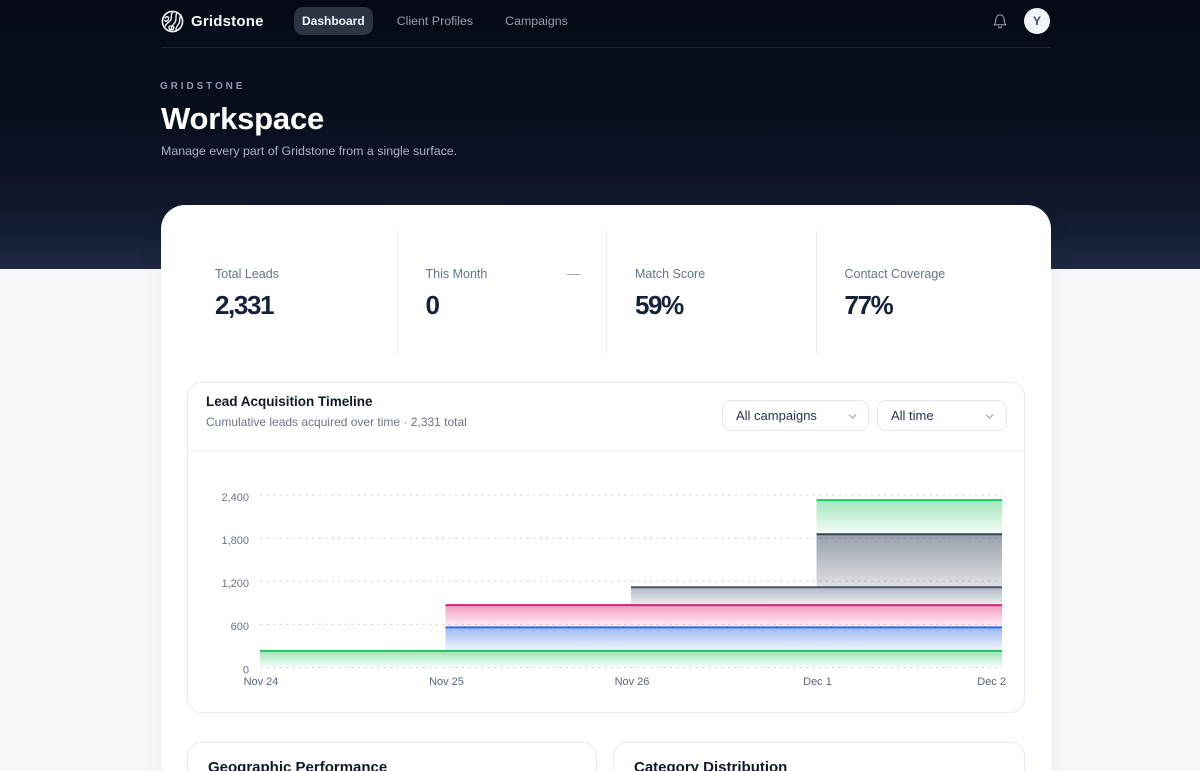  I want to click on svg-text: Dec 2, so click(991, 682).